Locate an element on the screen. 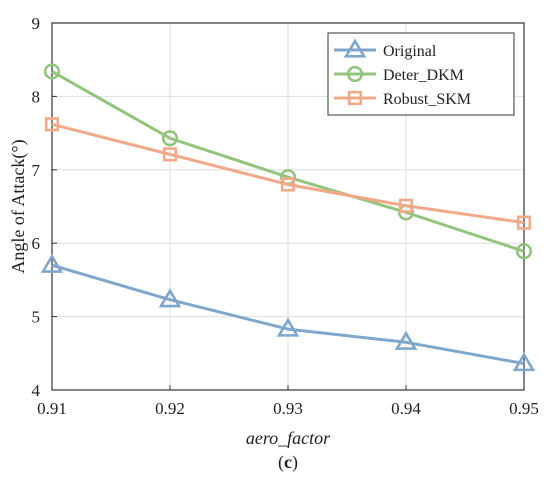 Image resolution: width=550 pixels, height=482 pixels. caption-prefix: ( is located at coordinates (281, 462).